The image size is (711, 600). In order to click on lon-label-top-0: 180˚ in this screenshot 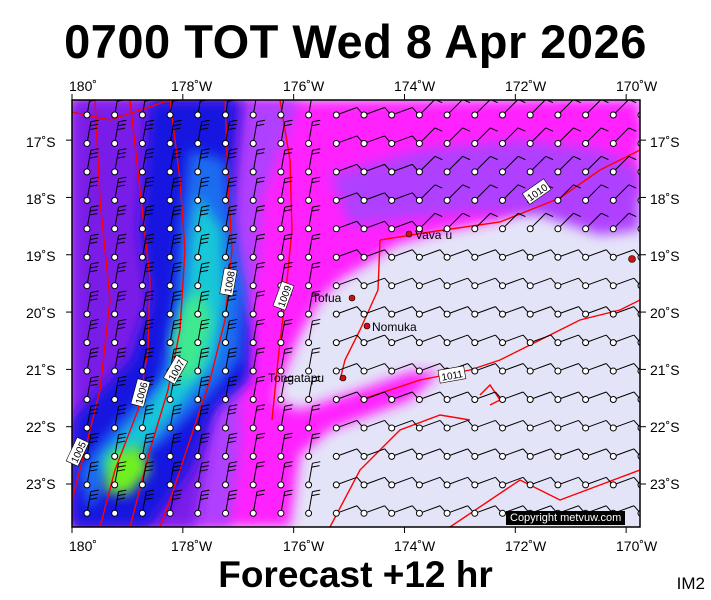, I will do `click(83, 86)`.